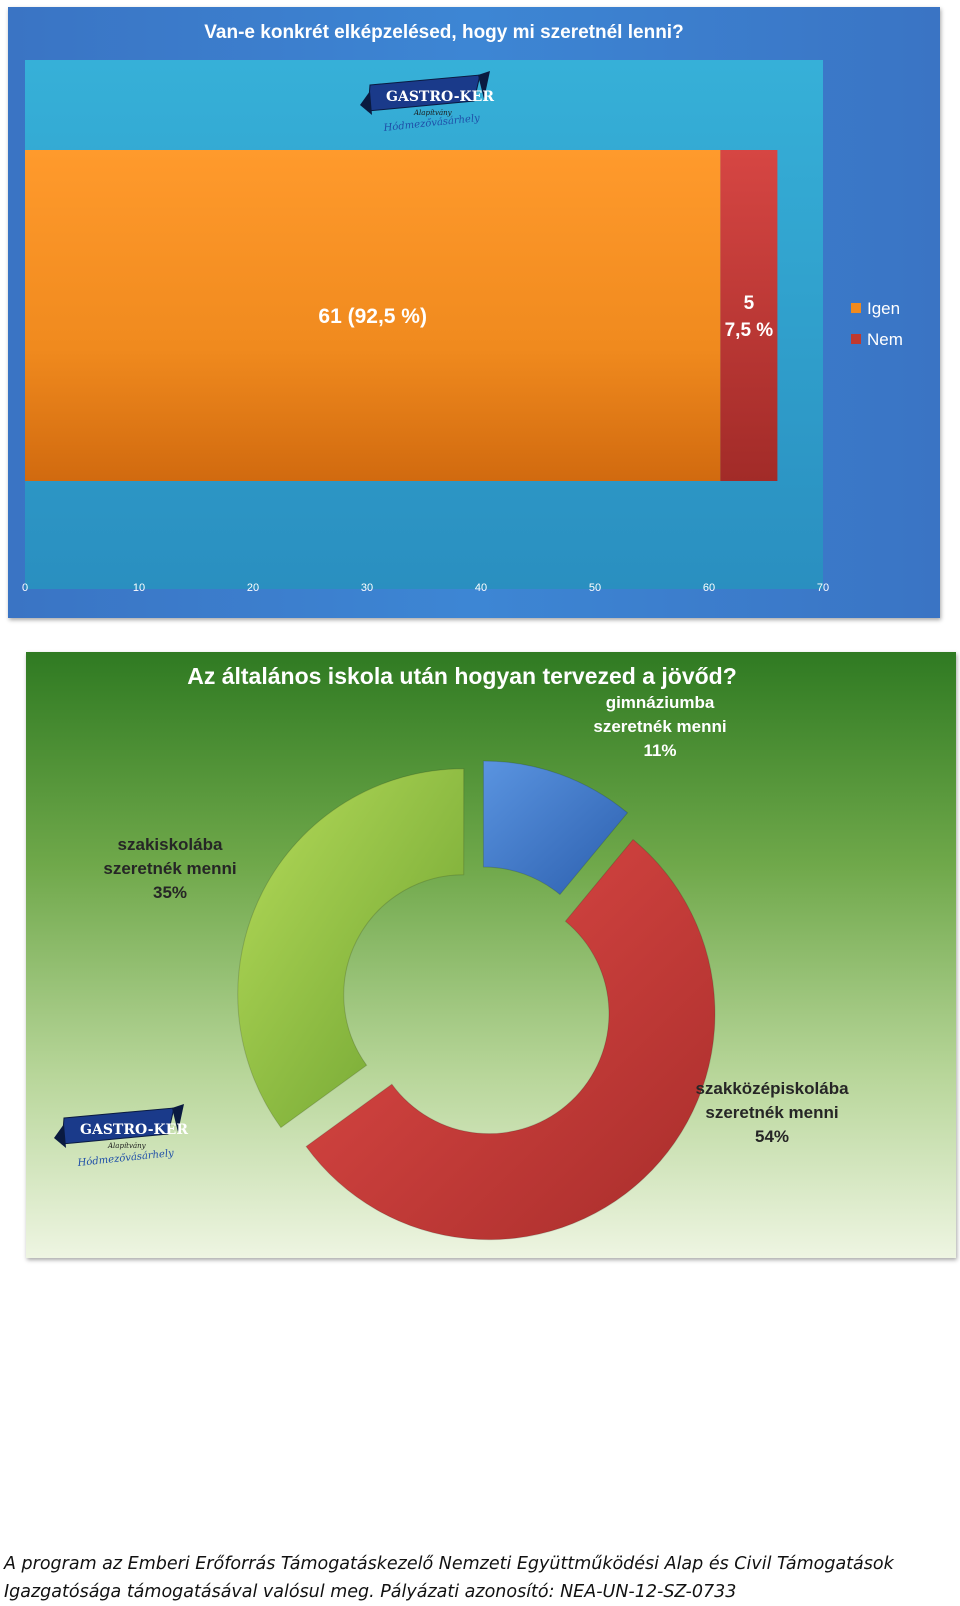 The width and height of the screenshot is (960, 1606). What do you see at coordinates (125, 1158) in the screenshot?
I see `svg-text: Hódmezővásárhely` at bounding box center [125, 1158].